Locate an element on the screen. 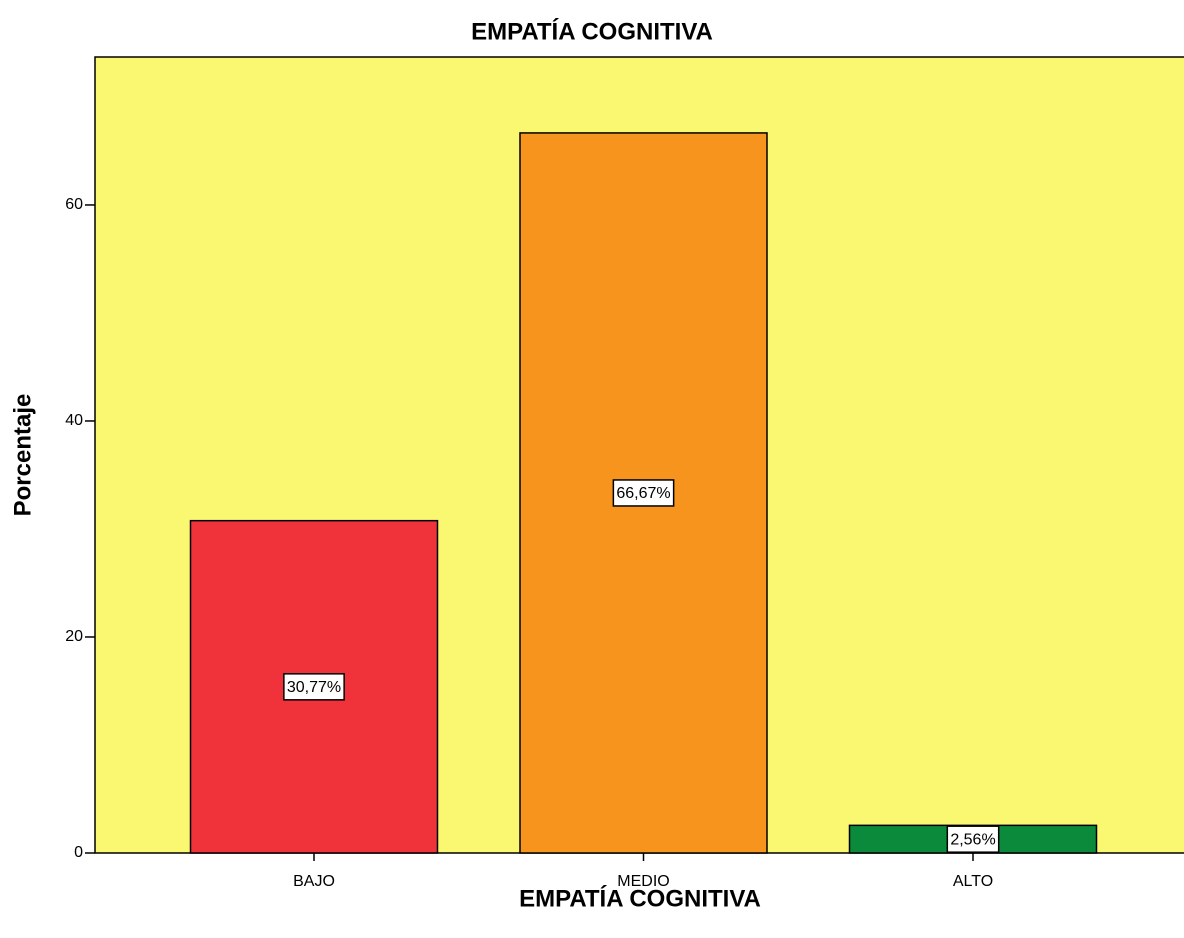 The width and height of the screenshot is (1184, 938). x-tick-label: BAJO is located at coordinates (314, 881).